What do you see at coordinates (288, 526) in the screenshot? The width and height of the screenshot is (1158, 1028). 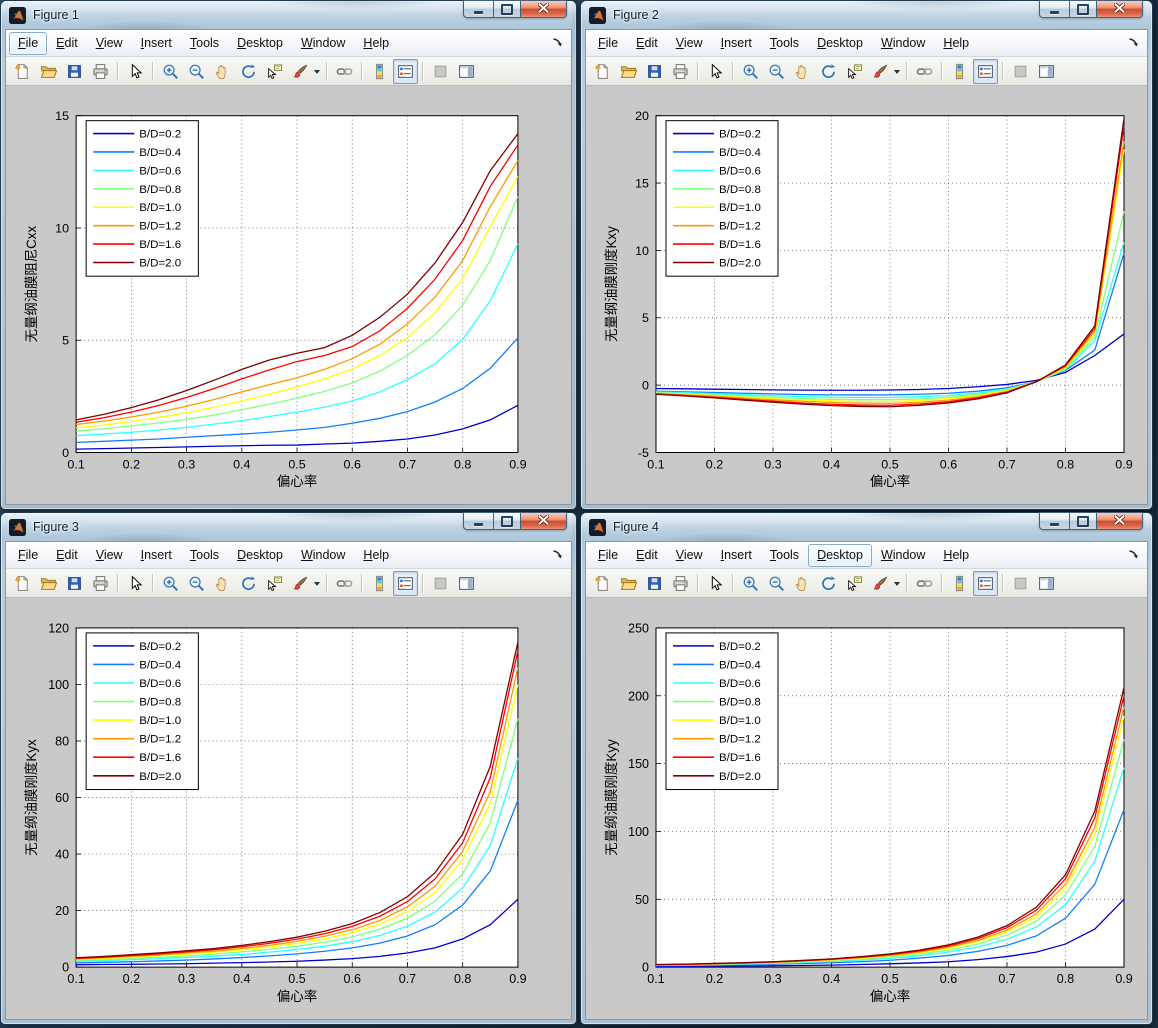 I see `title-bar: Figure 3` at bounding box center [288, 526].